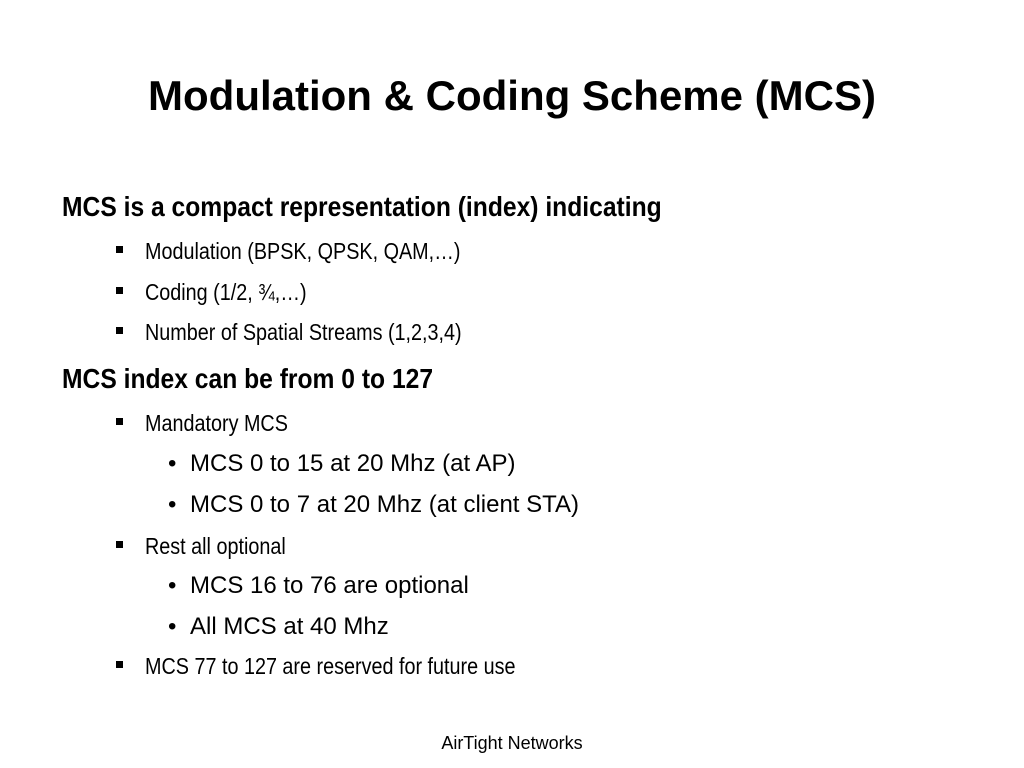  Describe the element at coordinates (385, 504) in the screenshot. I see `sub-bullet-text: MCS 0 to 7 at 20 Mhz (at client STA)` at that location.